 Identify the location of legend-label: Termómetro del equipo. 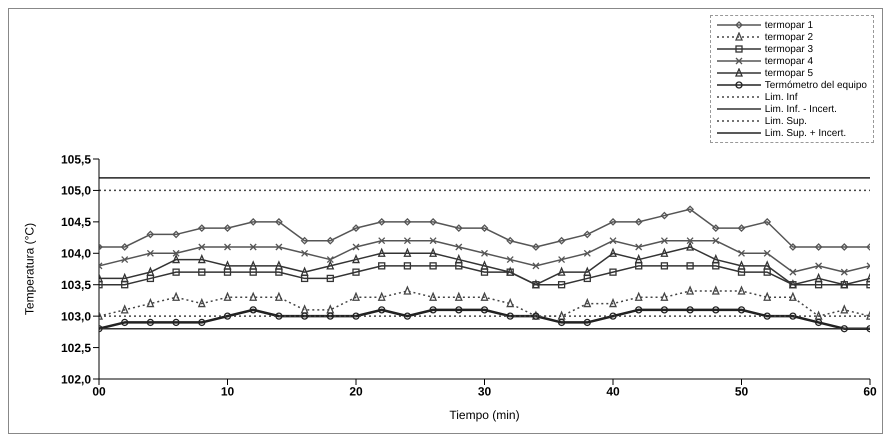
(815, 85).